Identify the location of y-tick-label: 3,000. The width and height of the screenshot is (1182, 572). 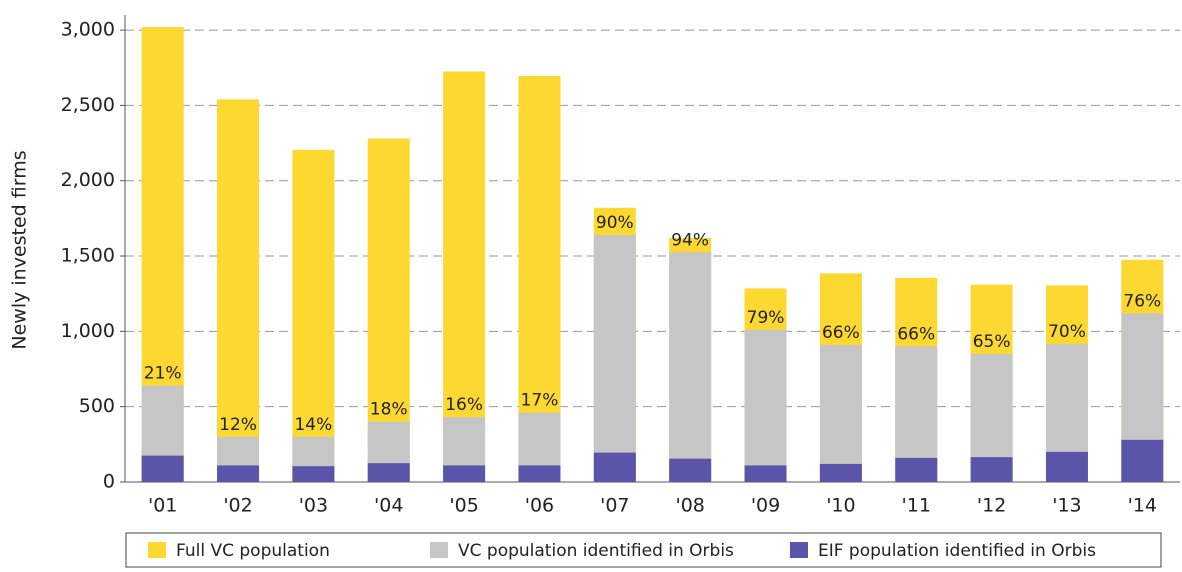
(88, 30).